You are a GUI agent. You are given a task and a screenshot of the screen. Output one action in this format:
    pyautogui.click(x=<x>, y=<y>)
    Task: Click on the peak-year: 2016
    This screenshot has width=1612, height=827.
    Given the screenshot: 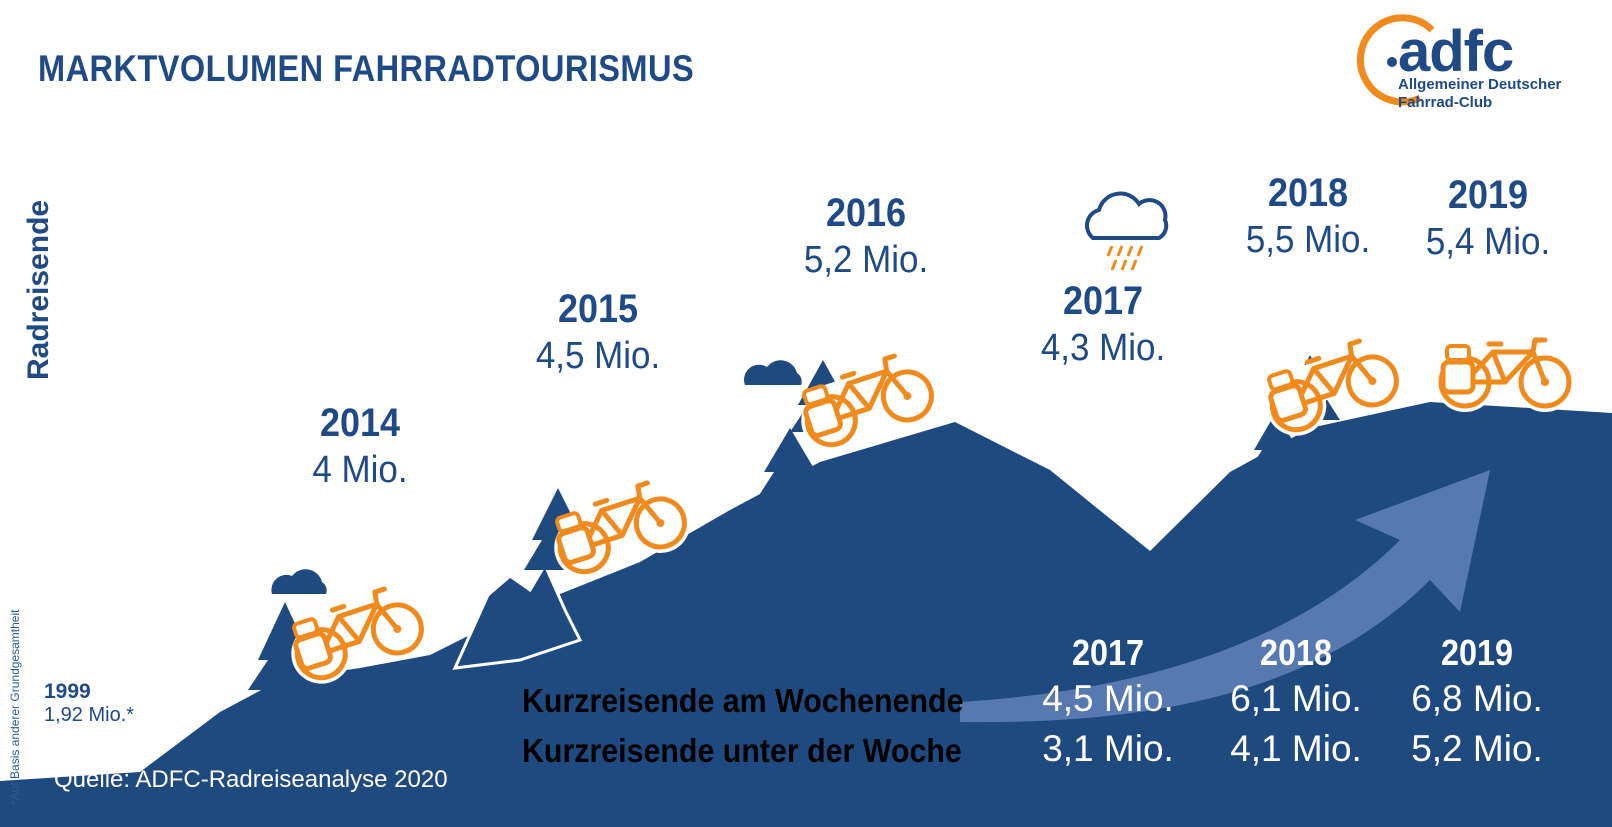 What is the action you would take?
    pyautogui.click(x=866, y=213)
    